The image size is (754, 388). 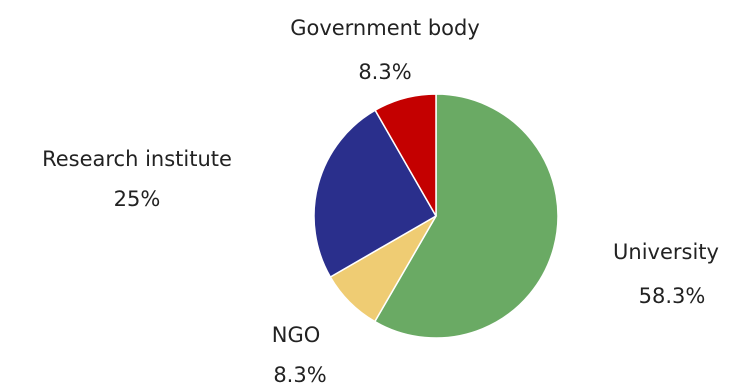 What do you see at coordinates (299, 375) in the screenshot?
I see `slice-value-ngo: 8.3%` at bounding box center [299, 375].